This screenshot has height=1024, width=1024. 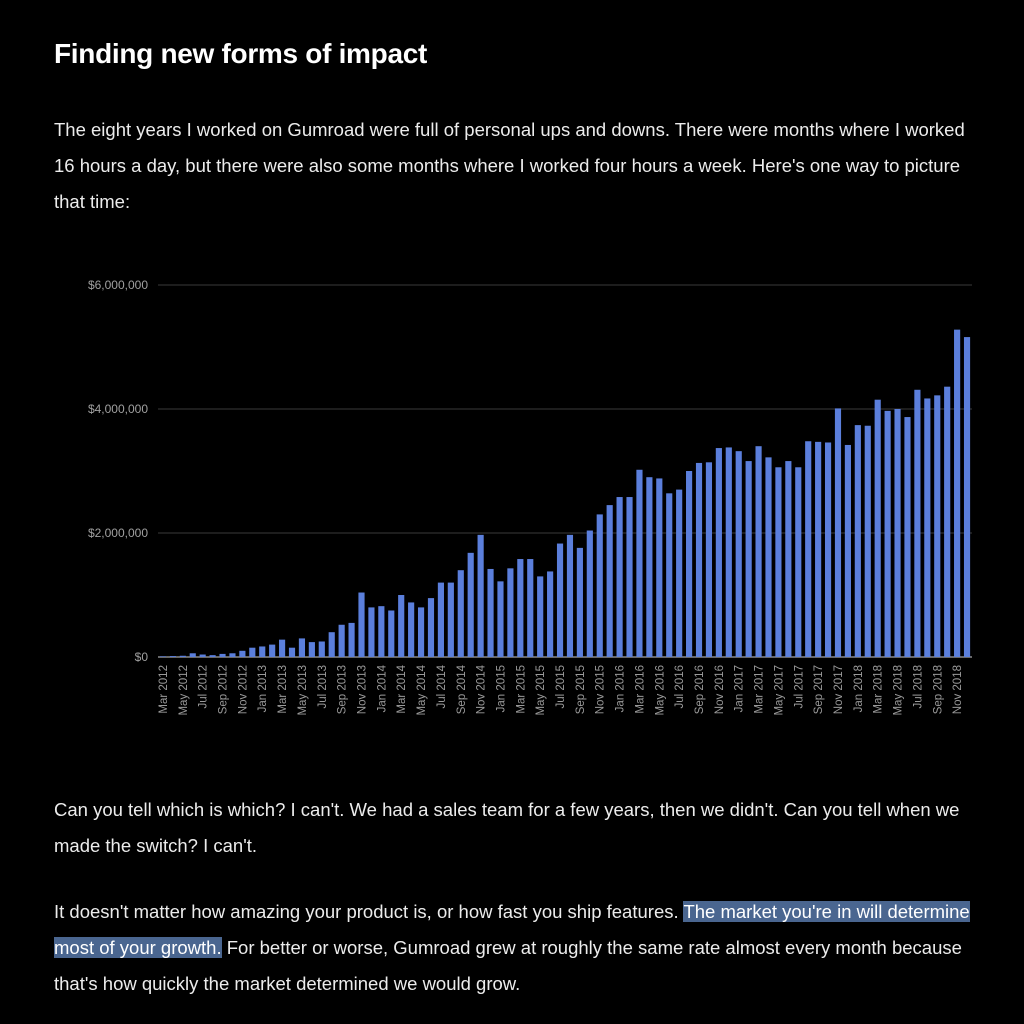 What do you see at coordinates (382, 688) in the screenshot?
I see `x-tick-label: Jan 2014` at bounding box center [382, 688].